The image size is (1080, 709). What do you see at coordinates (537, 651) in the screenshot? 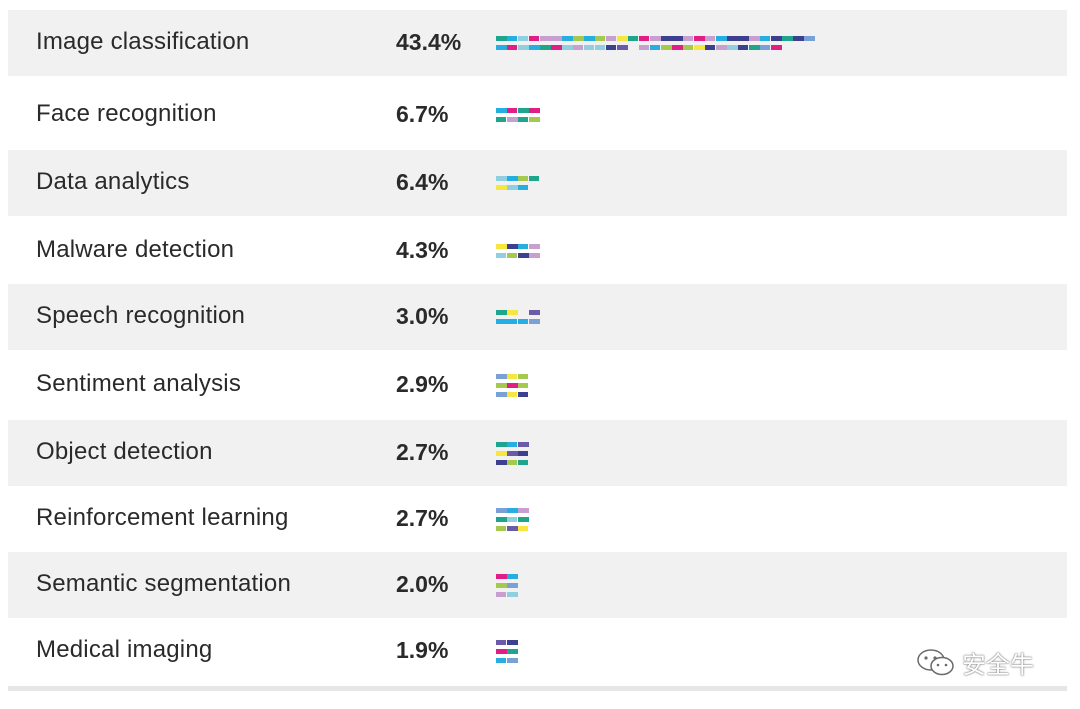
I see `bar-row: Medical imaging 1.9%` at bounding box center [537, 651].